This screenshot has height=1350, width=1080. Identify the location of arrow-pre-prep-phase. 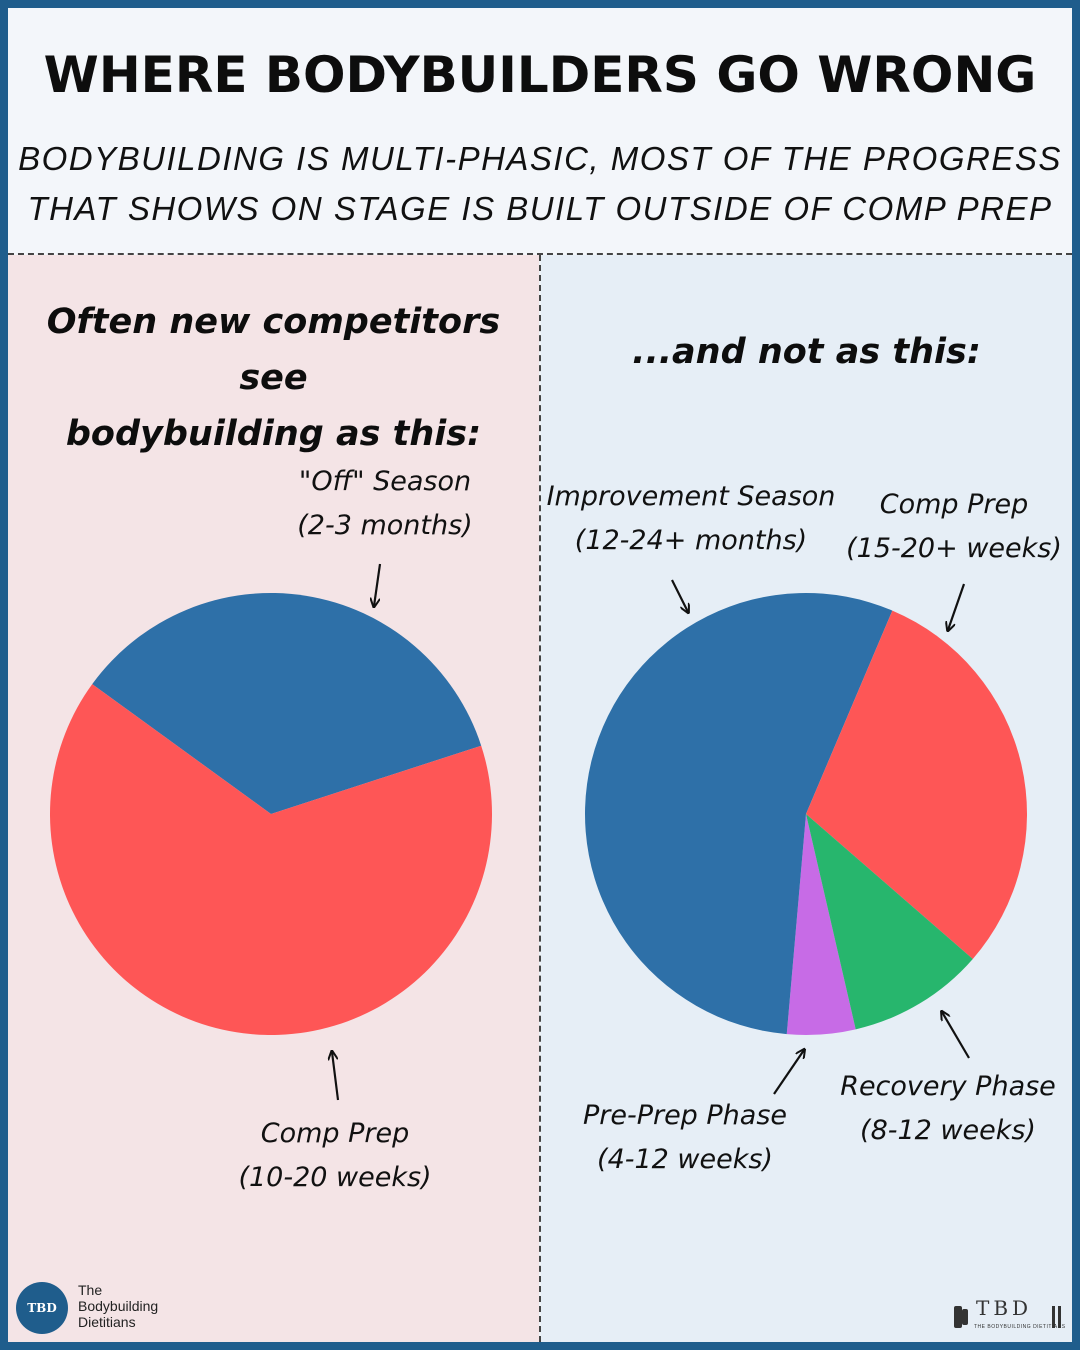
(788, 1072).